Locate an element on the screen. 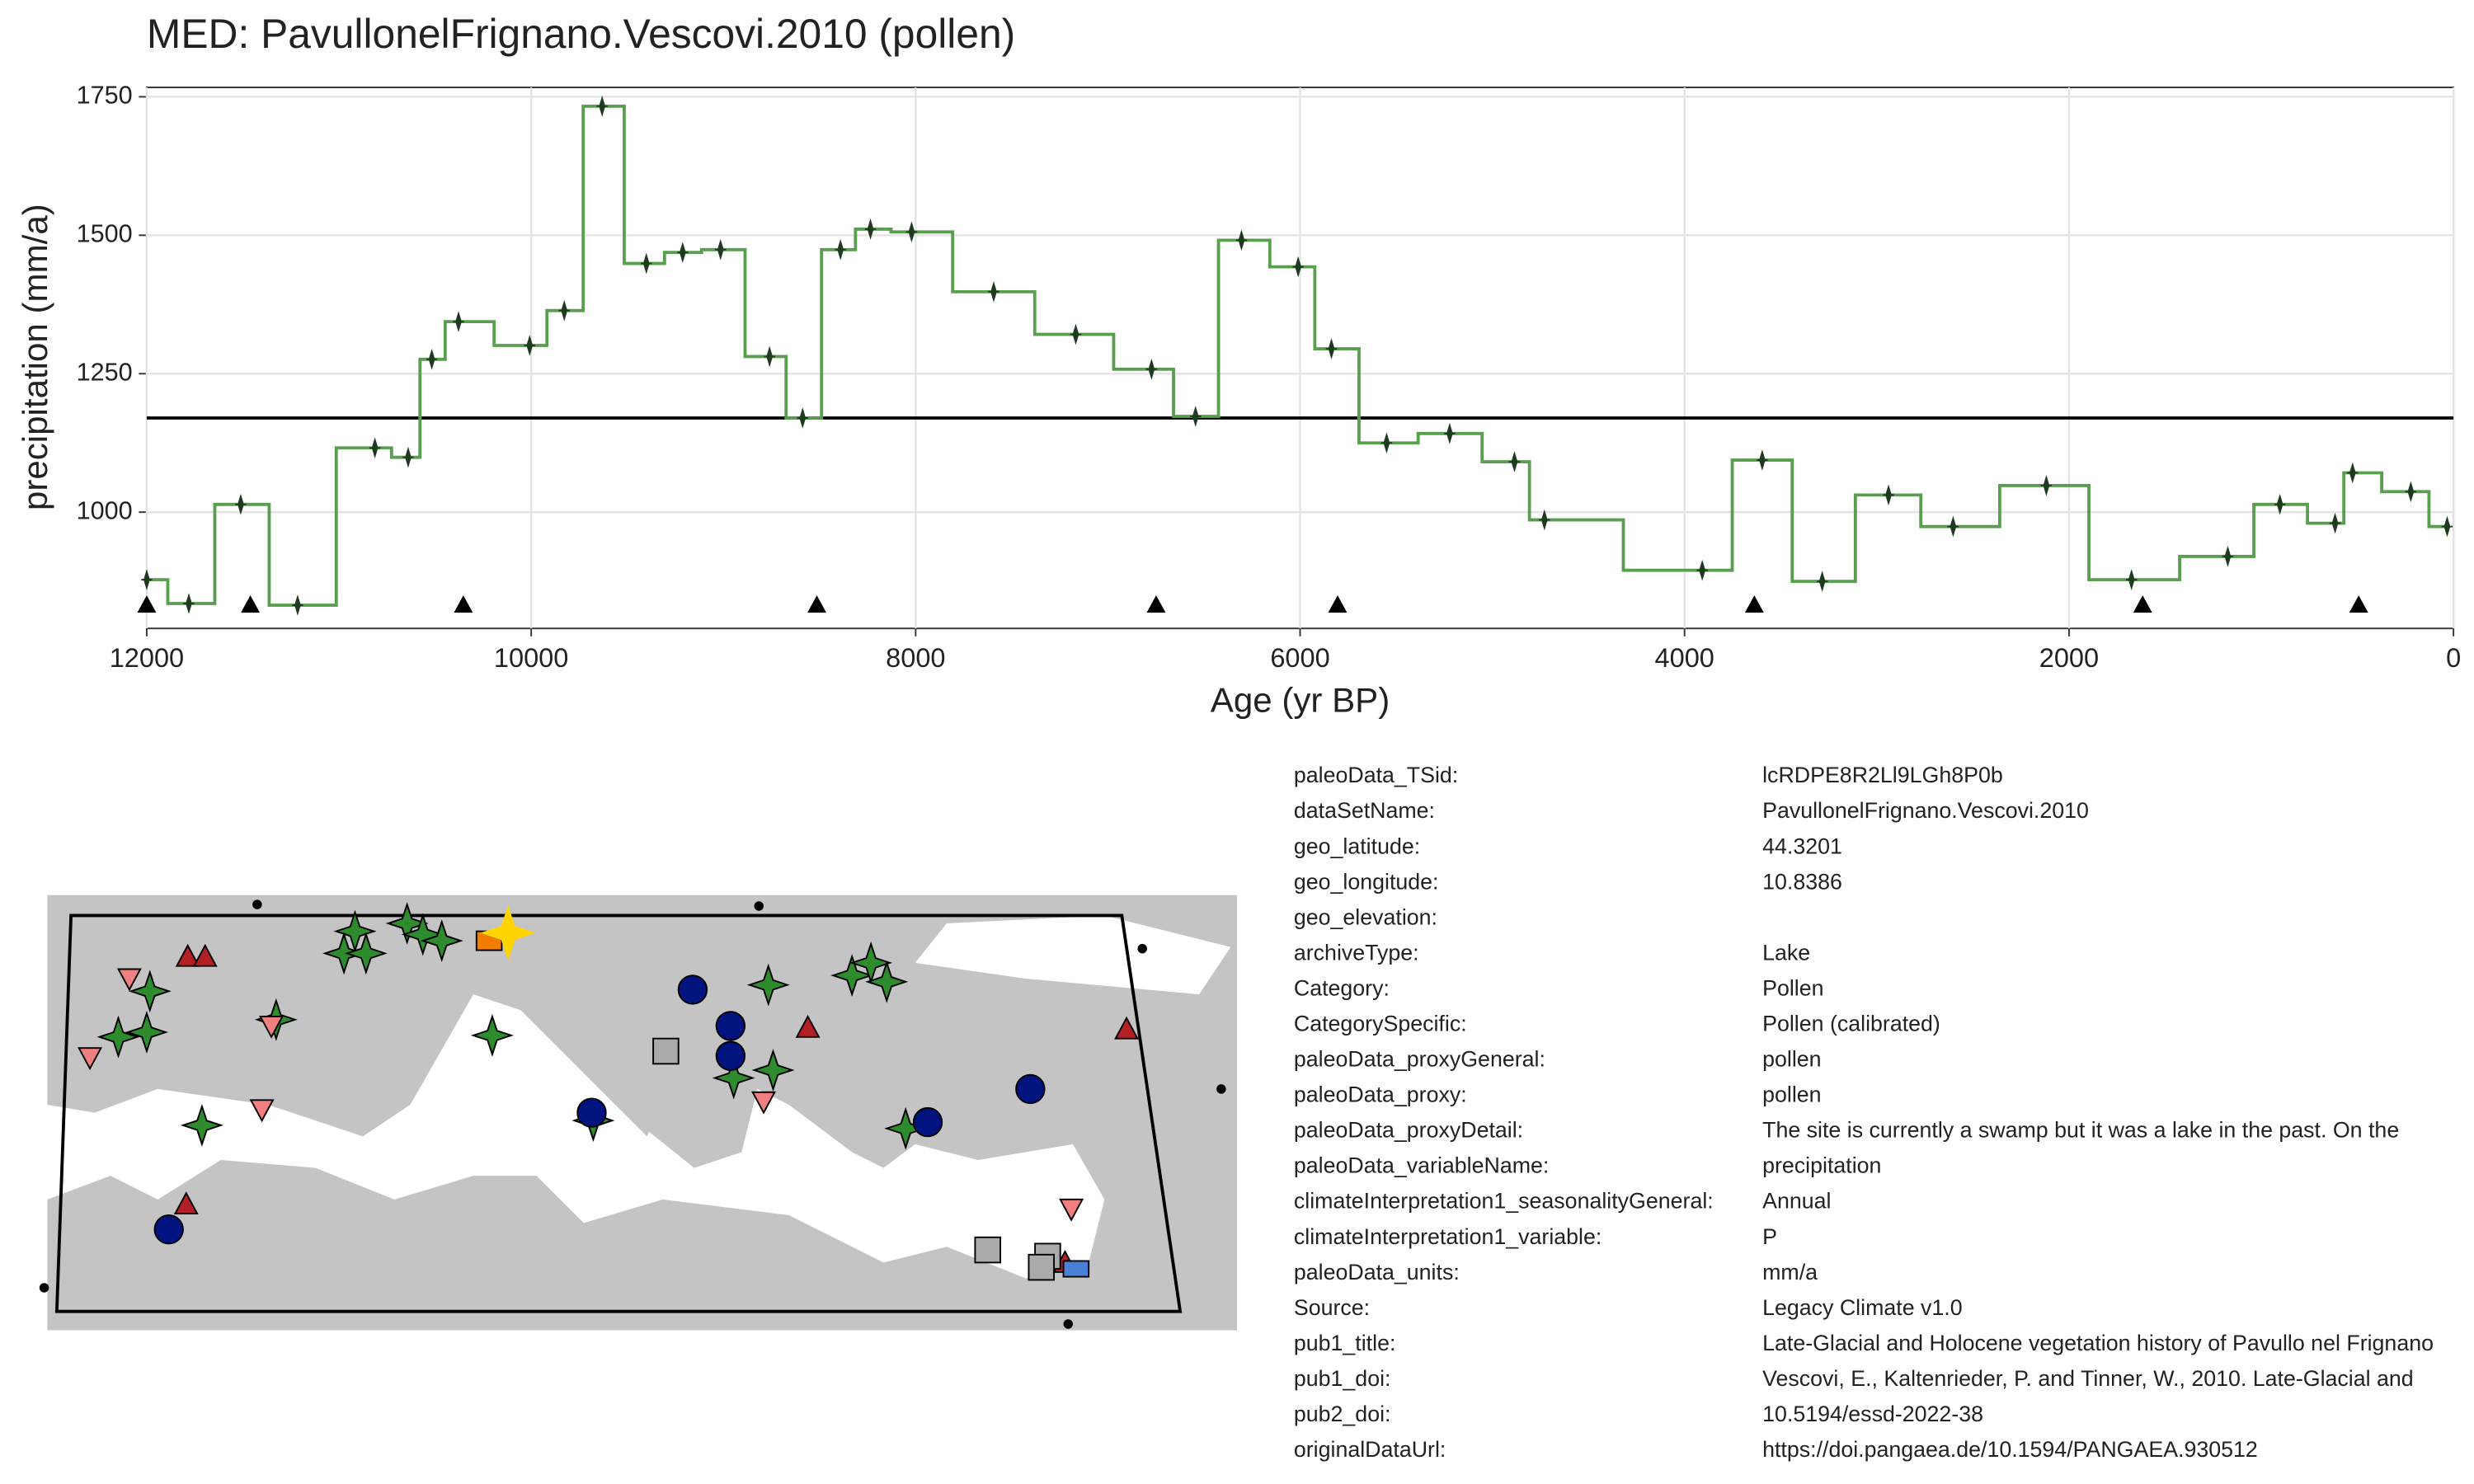 Image resolution: width=2474 pixels, height=1484 pixels. meta-value: lcRDPE8R2Ll9LGh8P0b is located at coordinates (1882, 775).